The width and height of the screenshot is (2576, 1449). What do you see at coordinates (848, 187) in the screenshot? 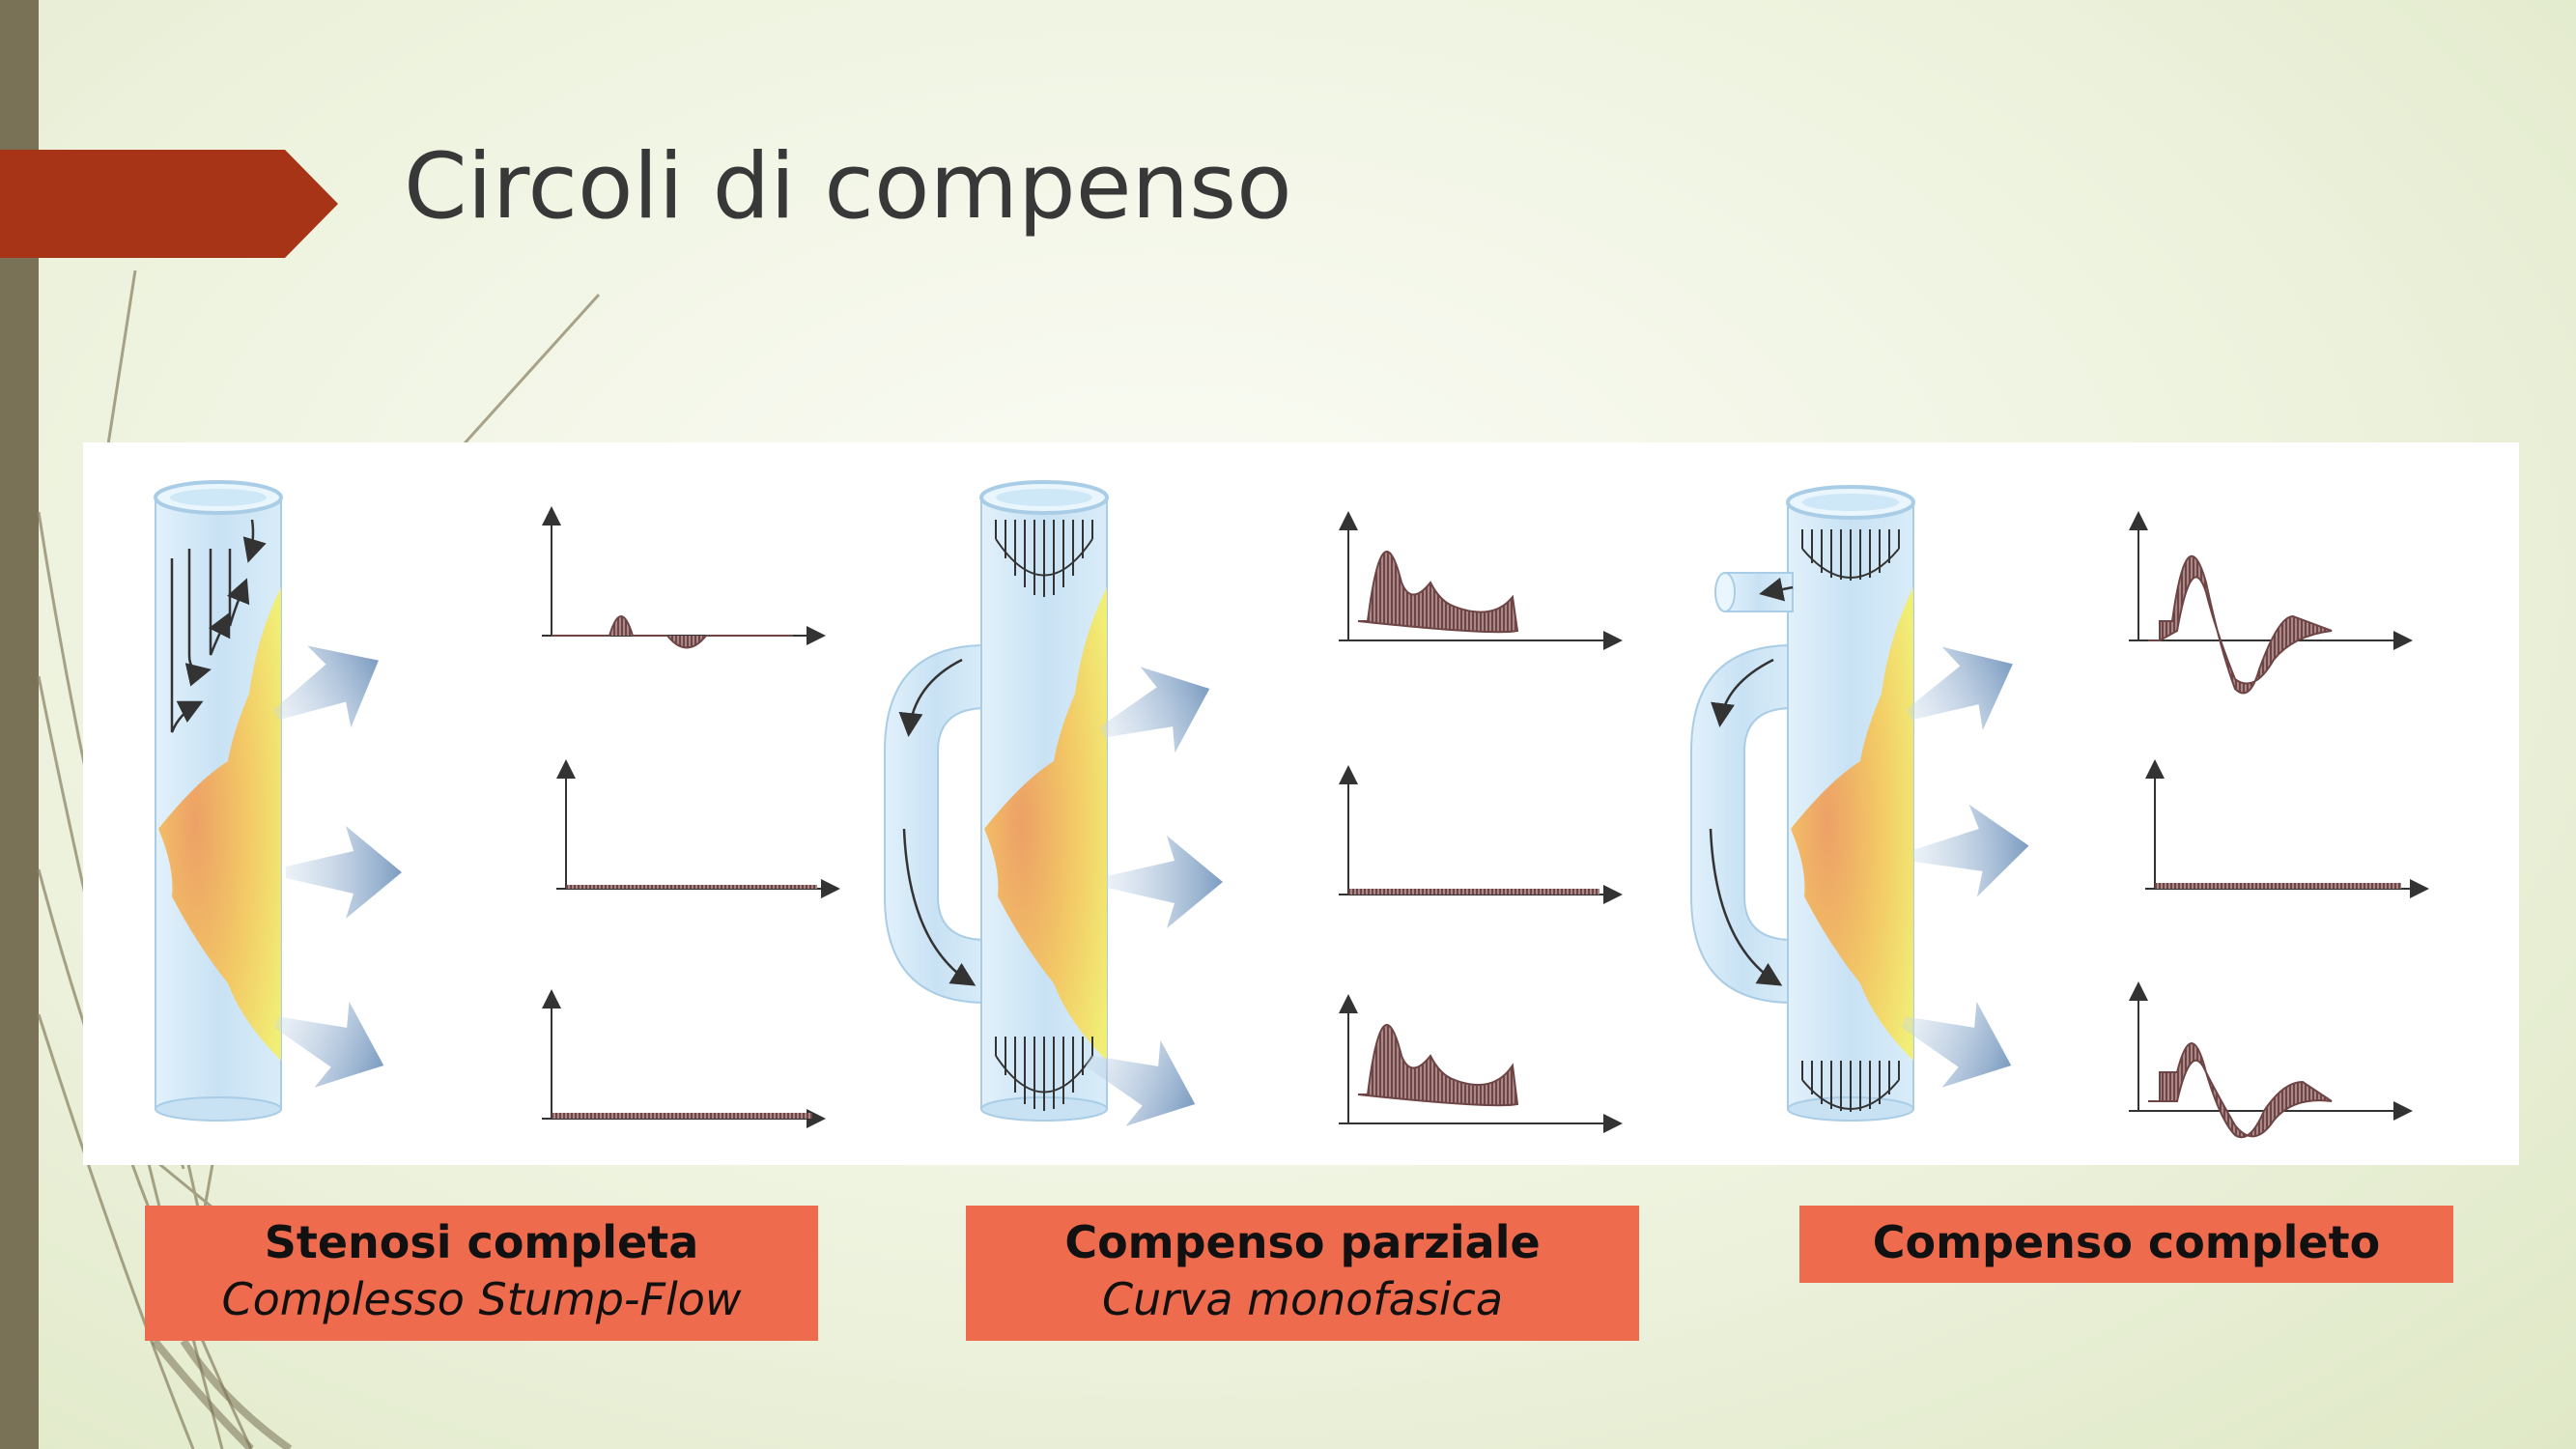
I see `slide-title: Circoli di compenso` at bounding box center [848, 187].